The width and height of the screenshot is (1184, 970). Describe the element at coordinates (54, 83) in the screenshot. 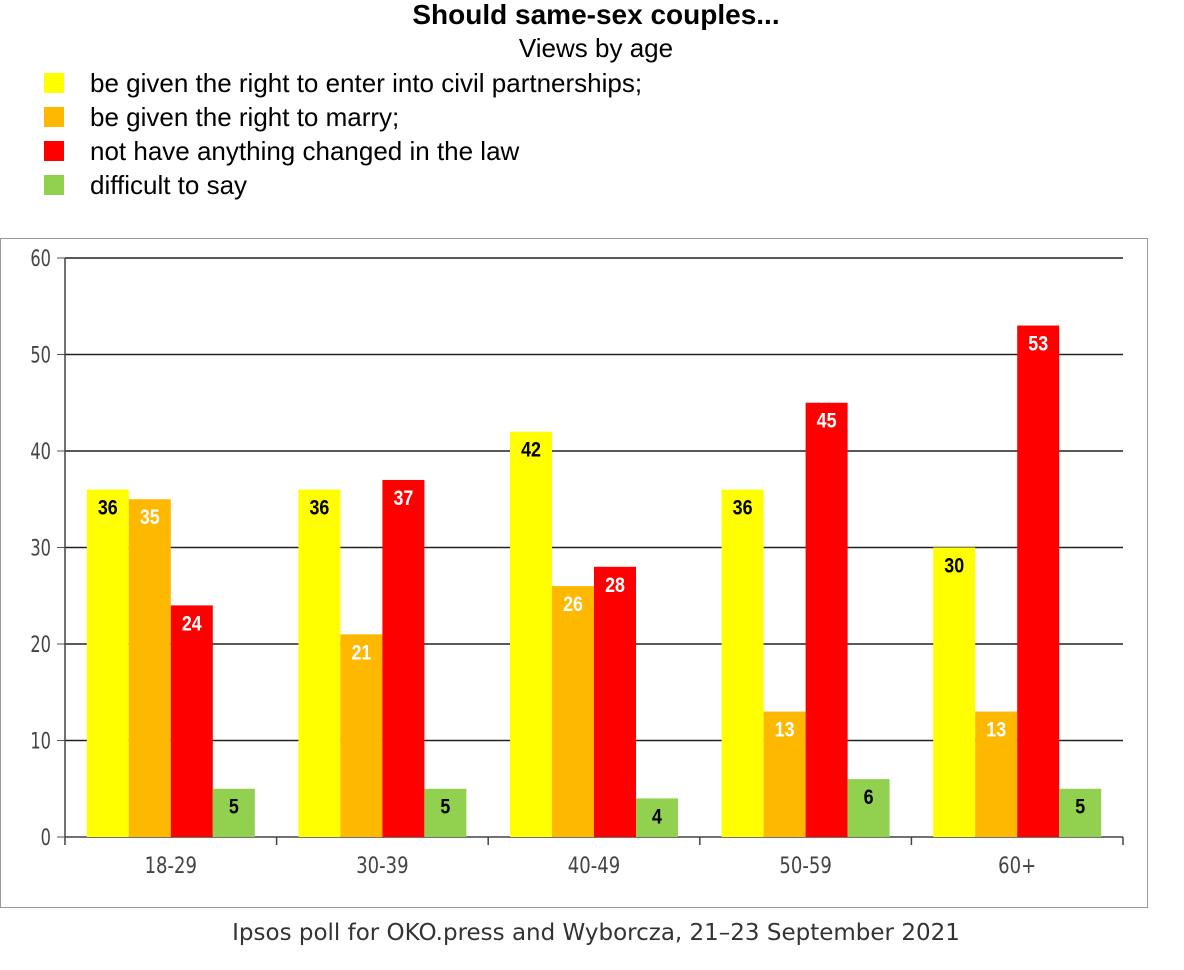

I see `legend-swatch-civil-partnerships` at that location.